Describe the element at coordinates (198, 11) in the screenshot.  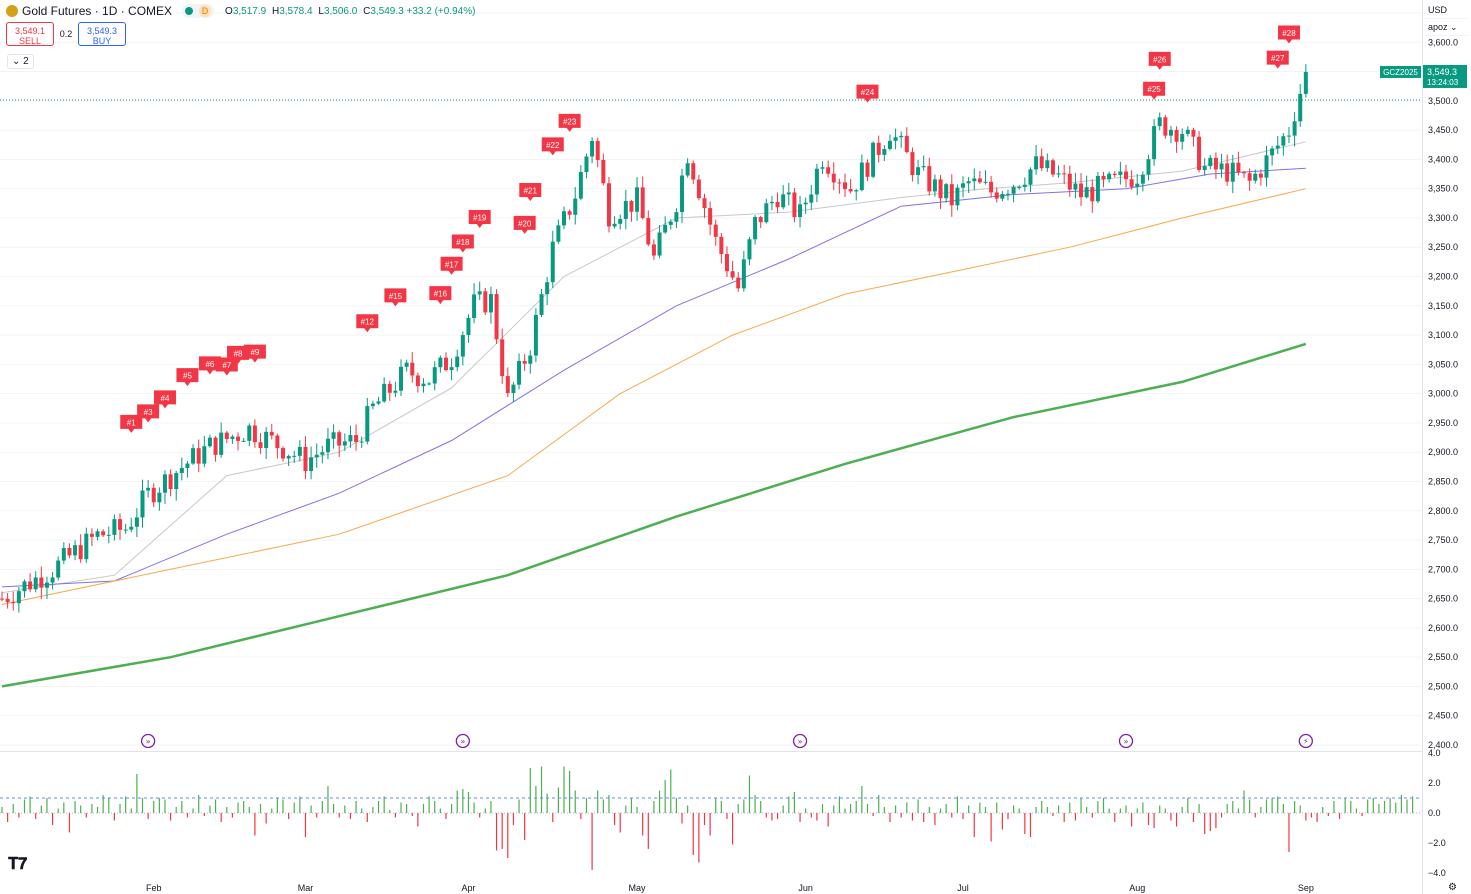
I see `status-pill: D` at that location.